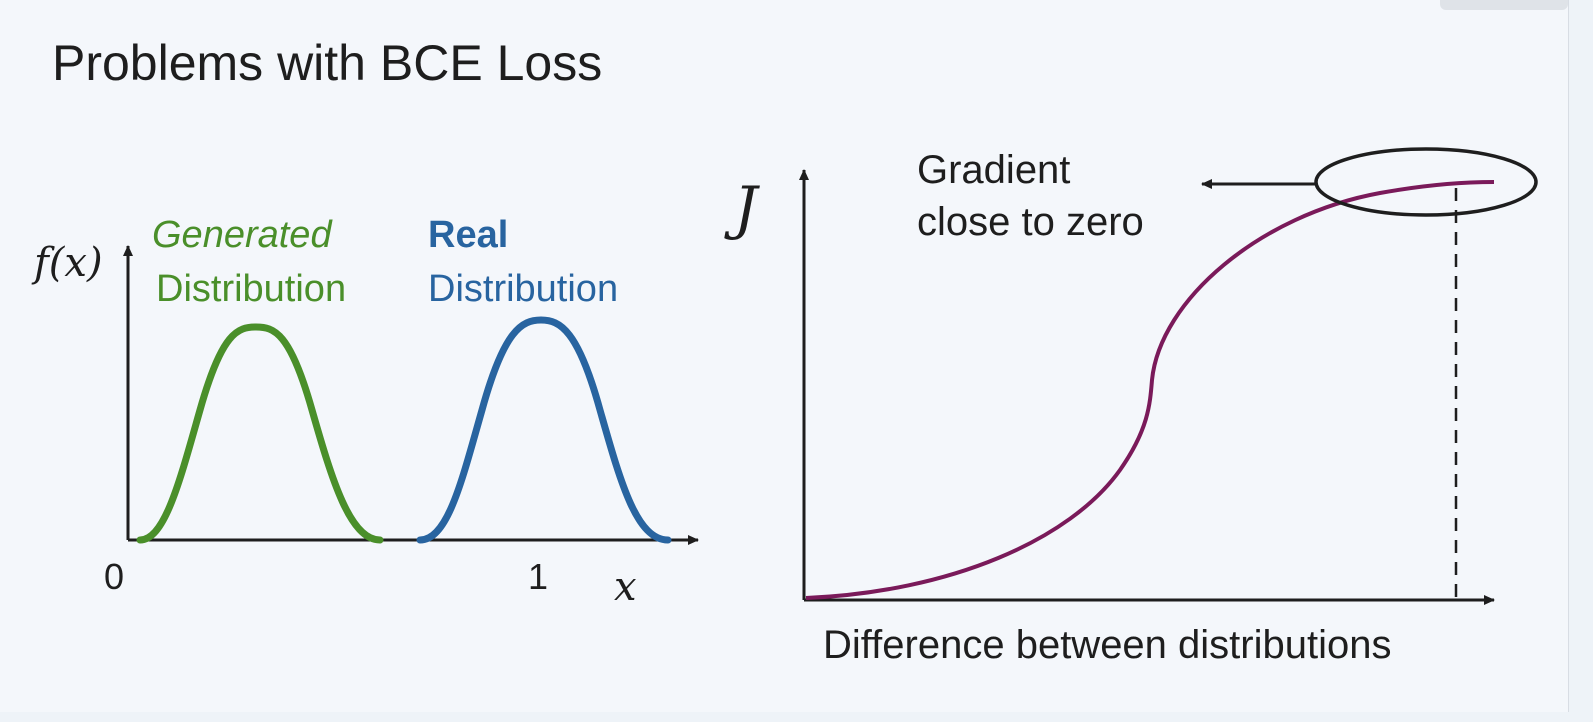 The height and width of the screenshot is (722, 1593). I want to click on real-label-line1: Real, so click(468, 235).